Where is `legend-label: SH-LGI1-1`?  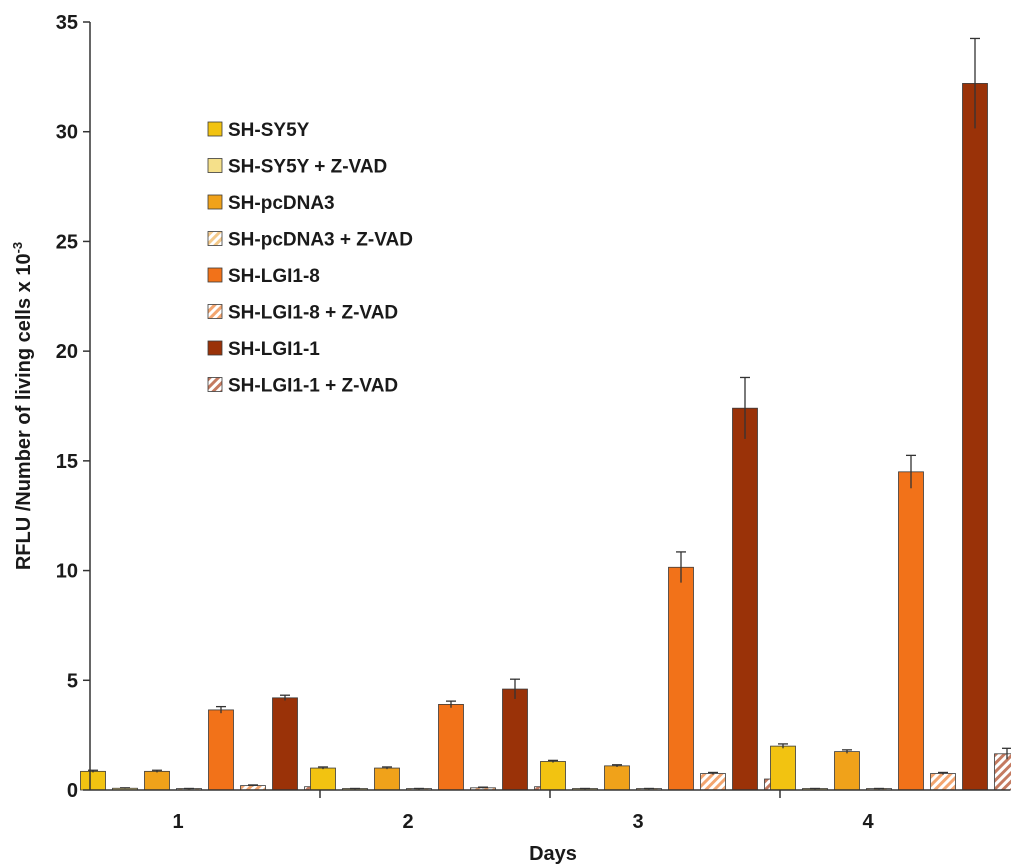
legend-label: SH-LGI1-1 is located at coordinates (274, 349).